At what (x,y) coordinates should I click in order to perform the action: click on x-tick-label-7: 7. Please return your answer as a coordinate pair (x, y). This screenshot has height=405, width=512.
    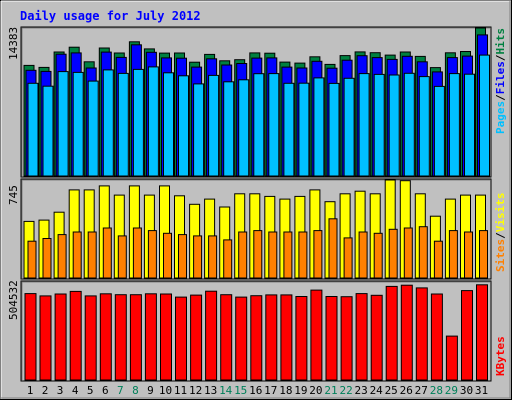
    Looking at the image, I should click on (120, 390).